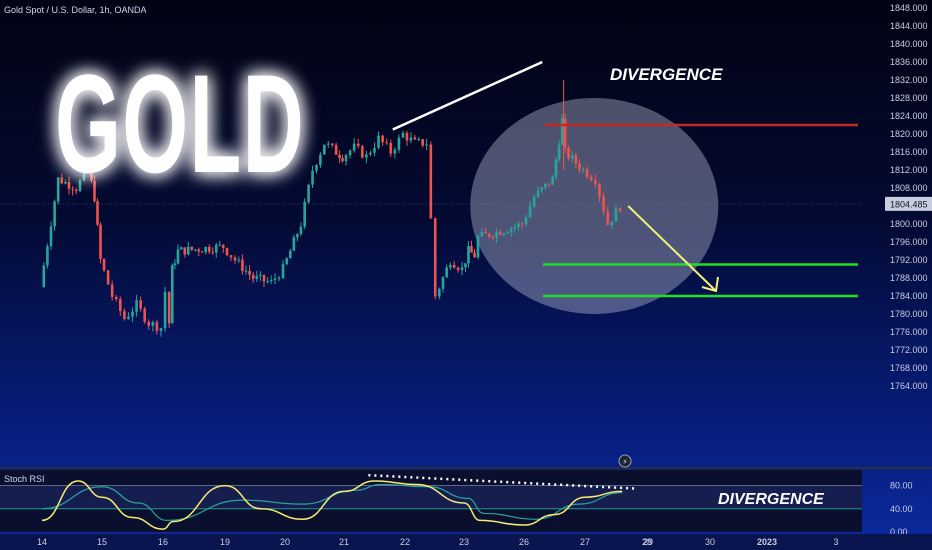  What do you see at coordinates (672, 248) in the screenshot?
I see `projection-arrow-shaft` at bounding box center [672, 248].